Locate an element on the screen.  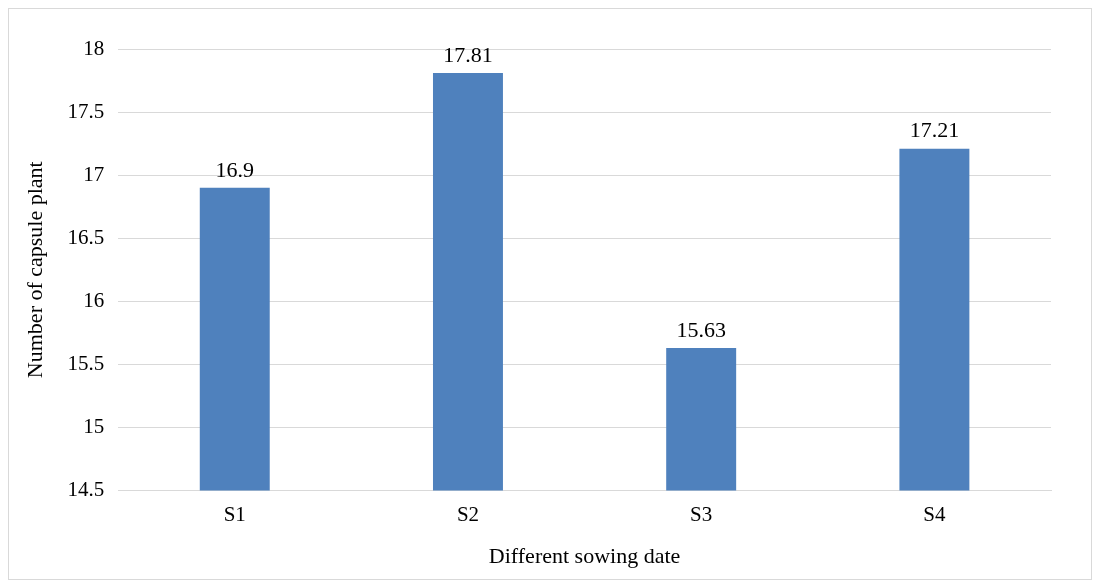
y-tick-label: 17 is located at coordinates (94, 173).